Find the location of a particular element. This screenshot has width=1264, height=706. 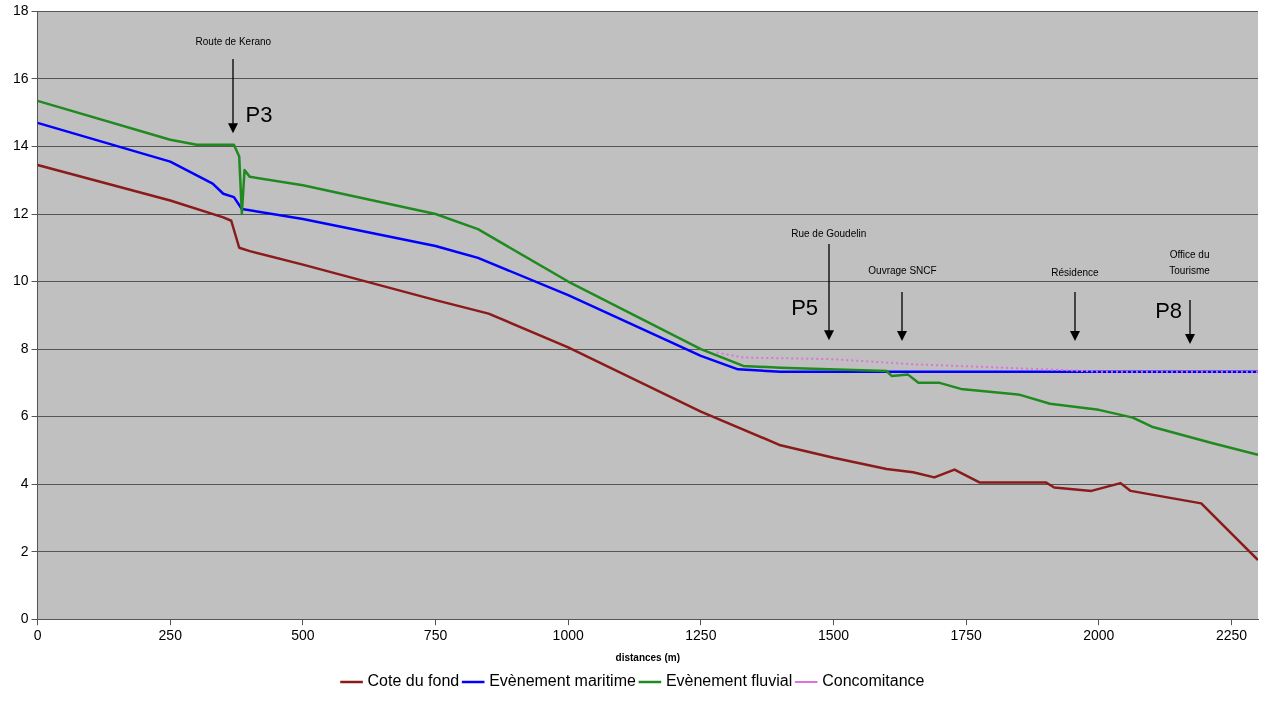

x-tick-label: 2250 is located at coordinates (1231, 635).